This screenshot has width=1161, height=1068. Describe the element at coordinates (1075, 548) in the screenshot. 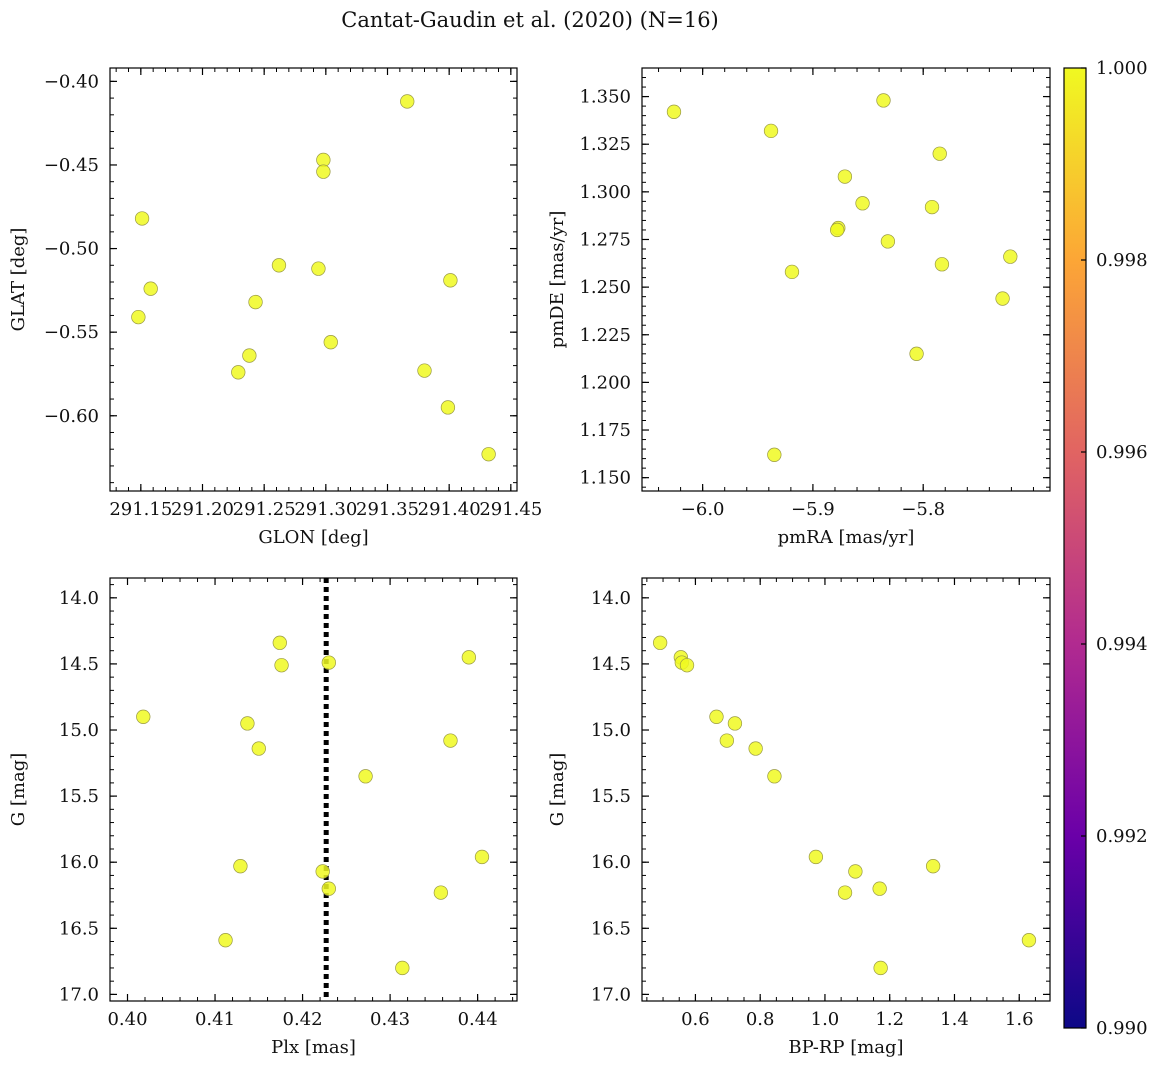

I see `colorbar-gradient` at that location.